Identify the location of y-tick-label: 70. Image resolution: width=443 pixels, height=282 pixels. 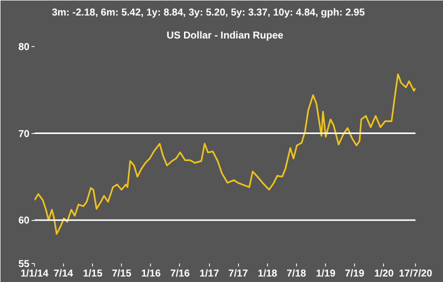
(24, 134).